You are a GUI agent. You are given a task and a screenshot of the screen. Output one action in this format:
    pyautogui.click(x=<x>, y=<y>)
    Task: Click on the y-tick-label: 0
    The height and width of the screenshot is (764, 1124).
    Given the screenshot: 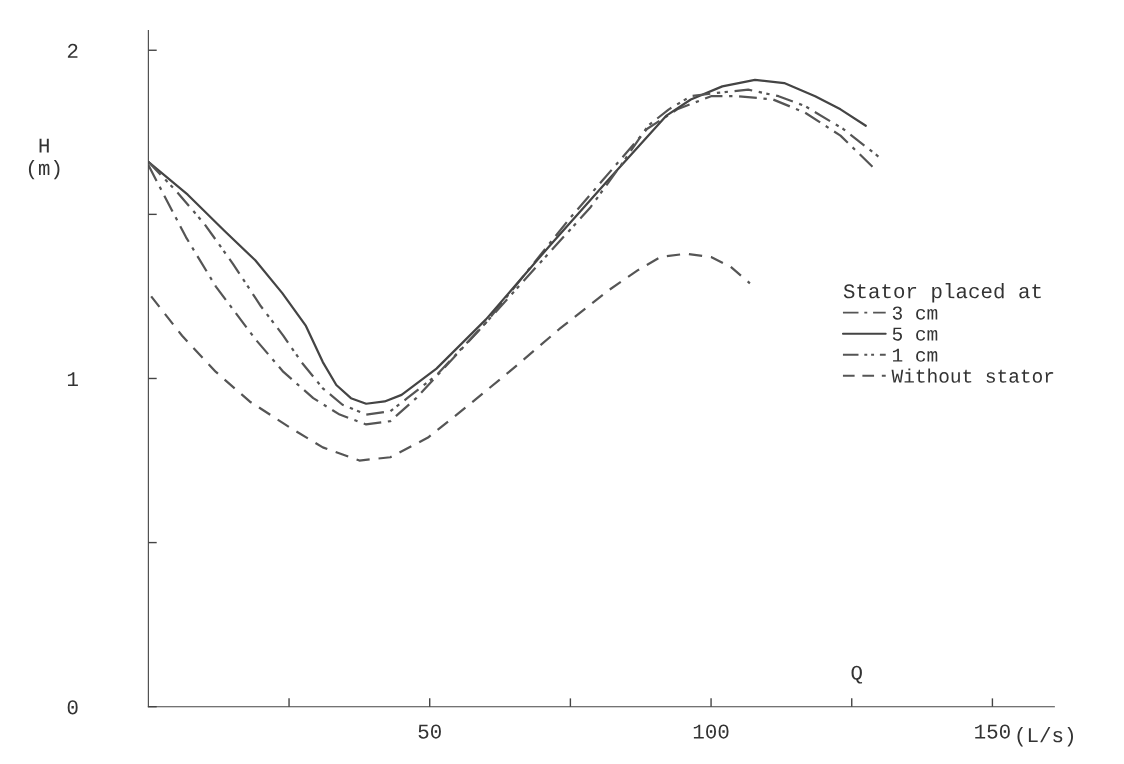 What is the action you would take?
    pyautogui.click(x=72, y=707)
    